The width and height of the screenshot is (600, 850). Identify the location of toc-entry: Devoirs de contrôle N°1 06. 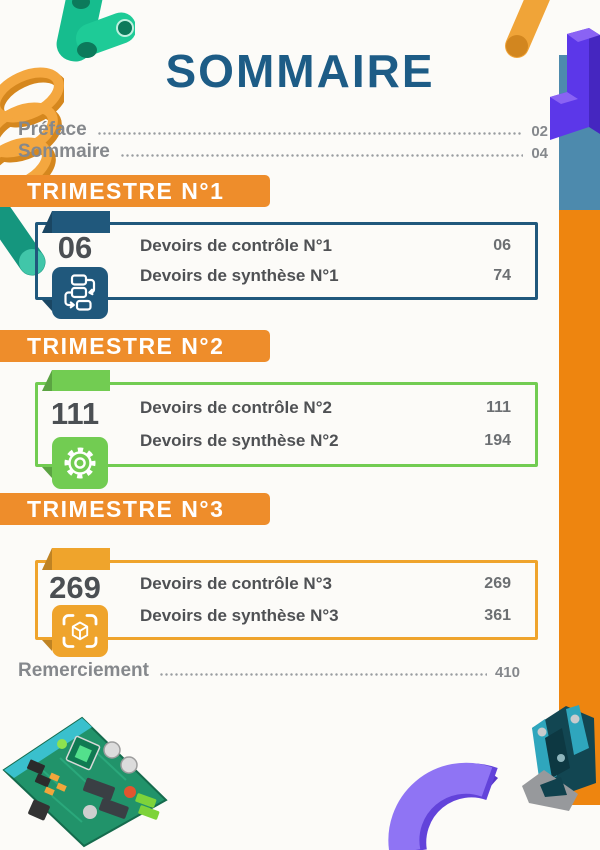
(325, 246).